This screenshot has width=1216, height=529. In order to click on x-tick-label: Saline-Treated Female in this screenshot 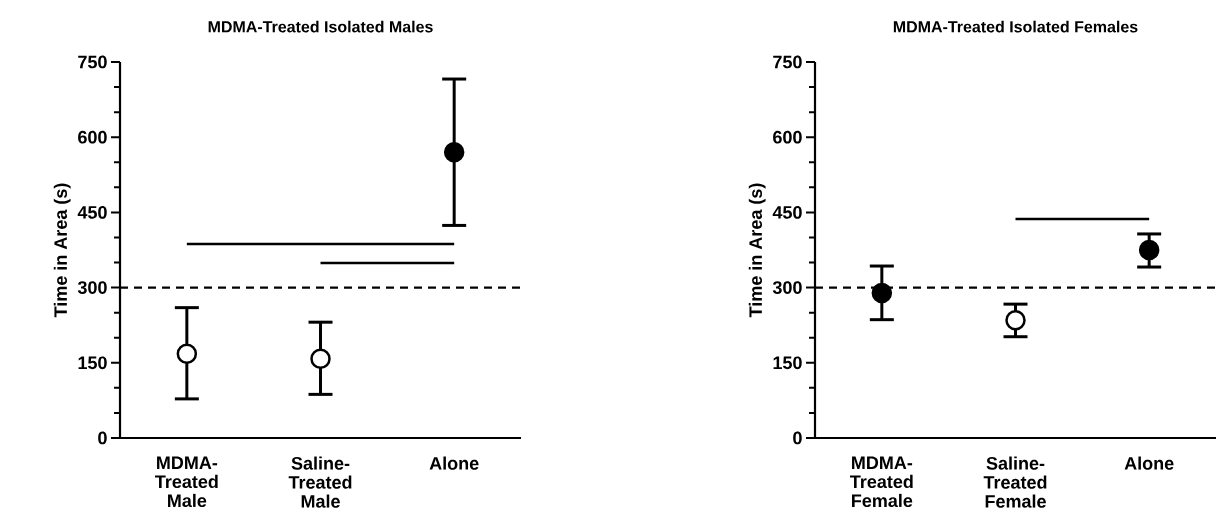, I will do `click(1015, 482)`.